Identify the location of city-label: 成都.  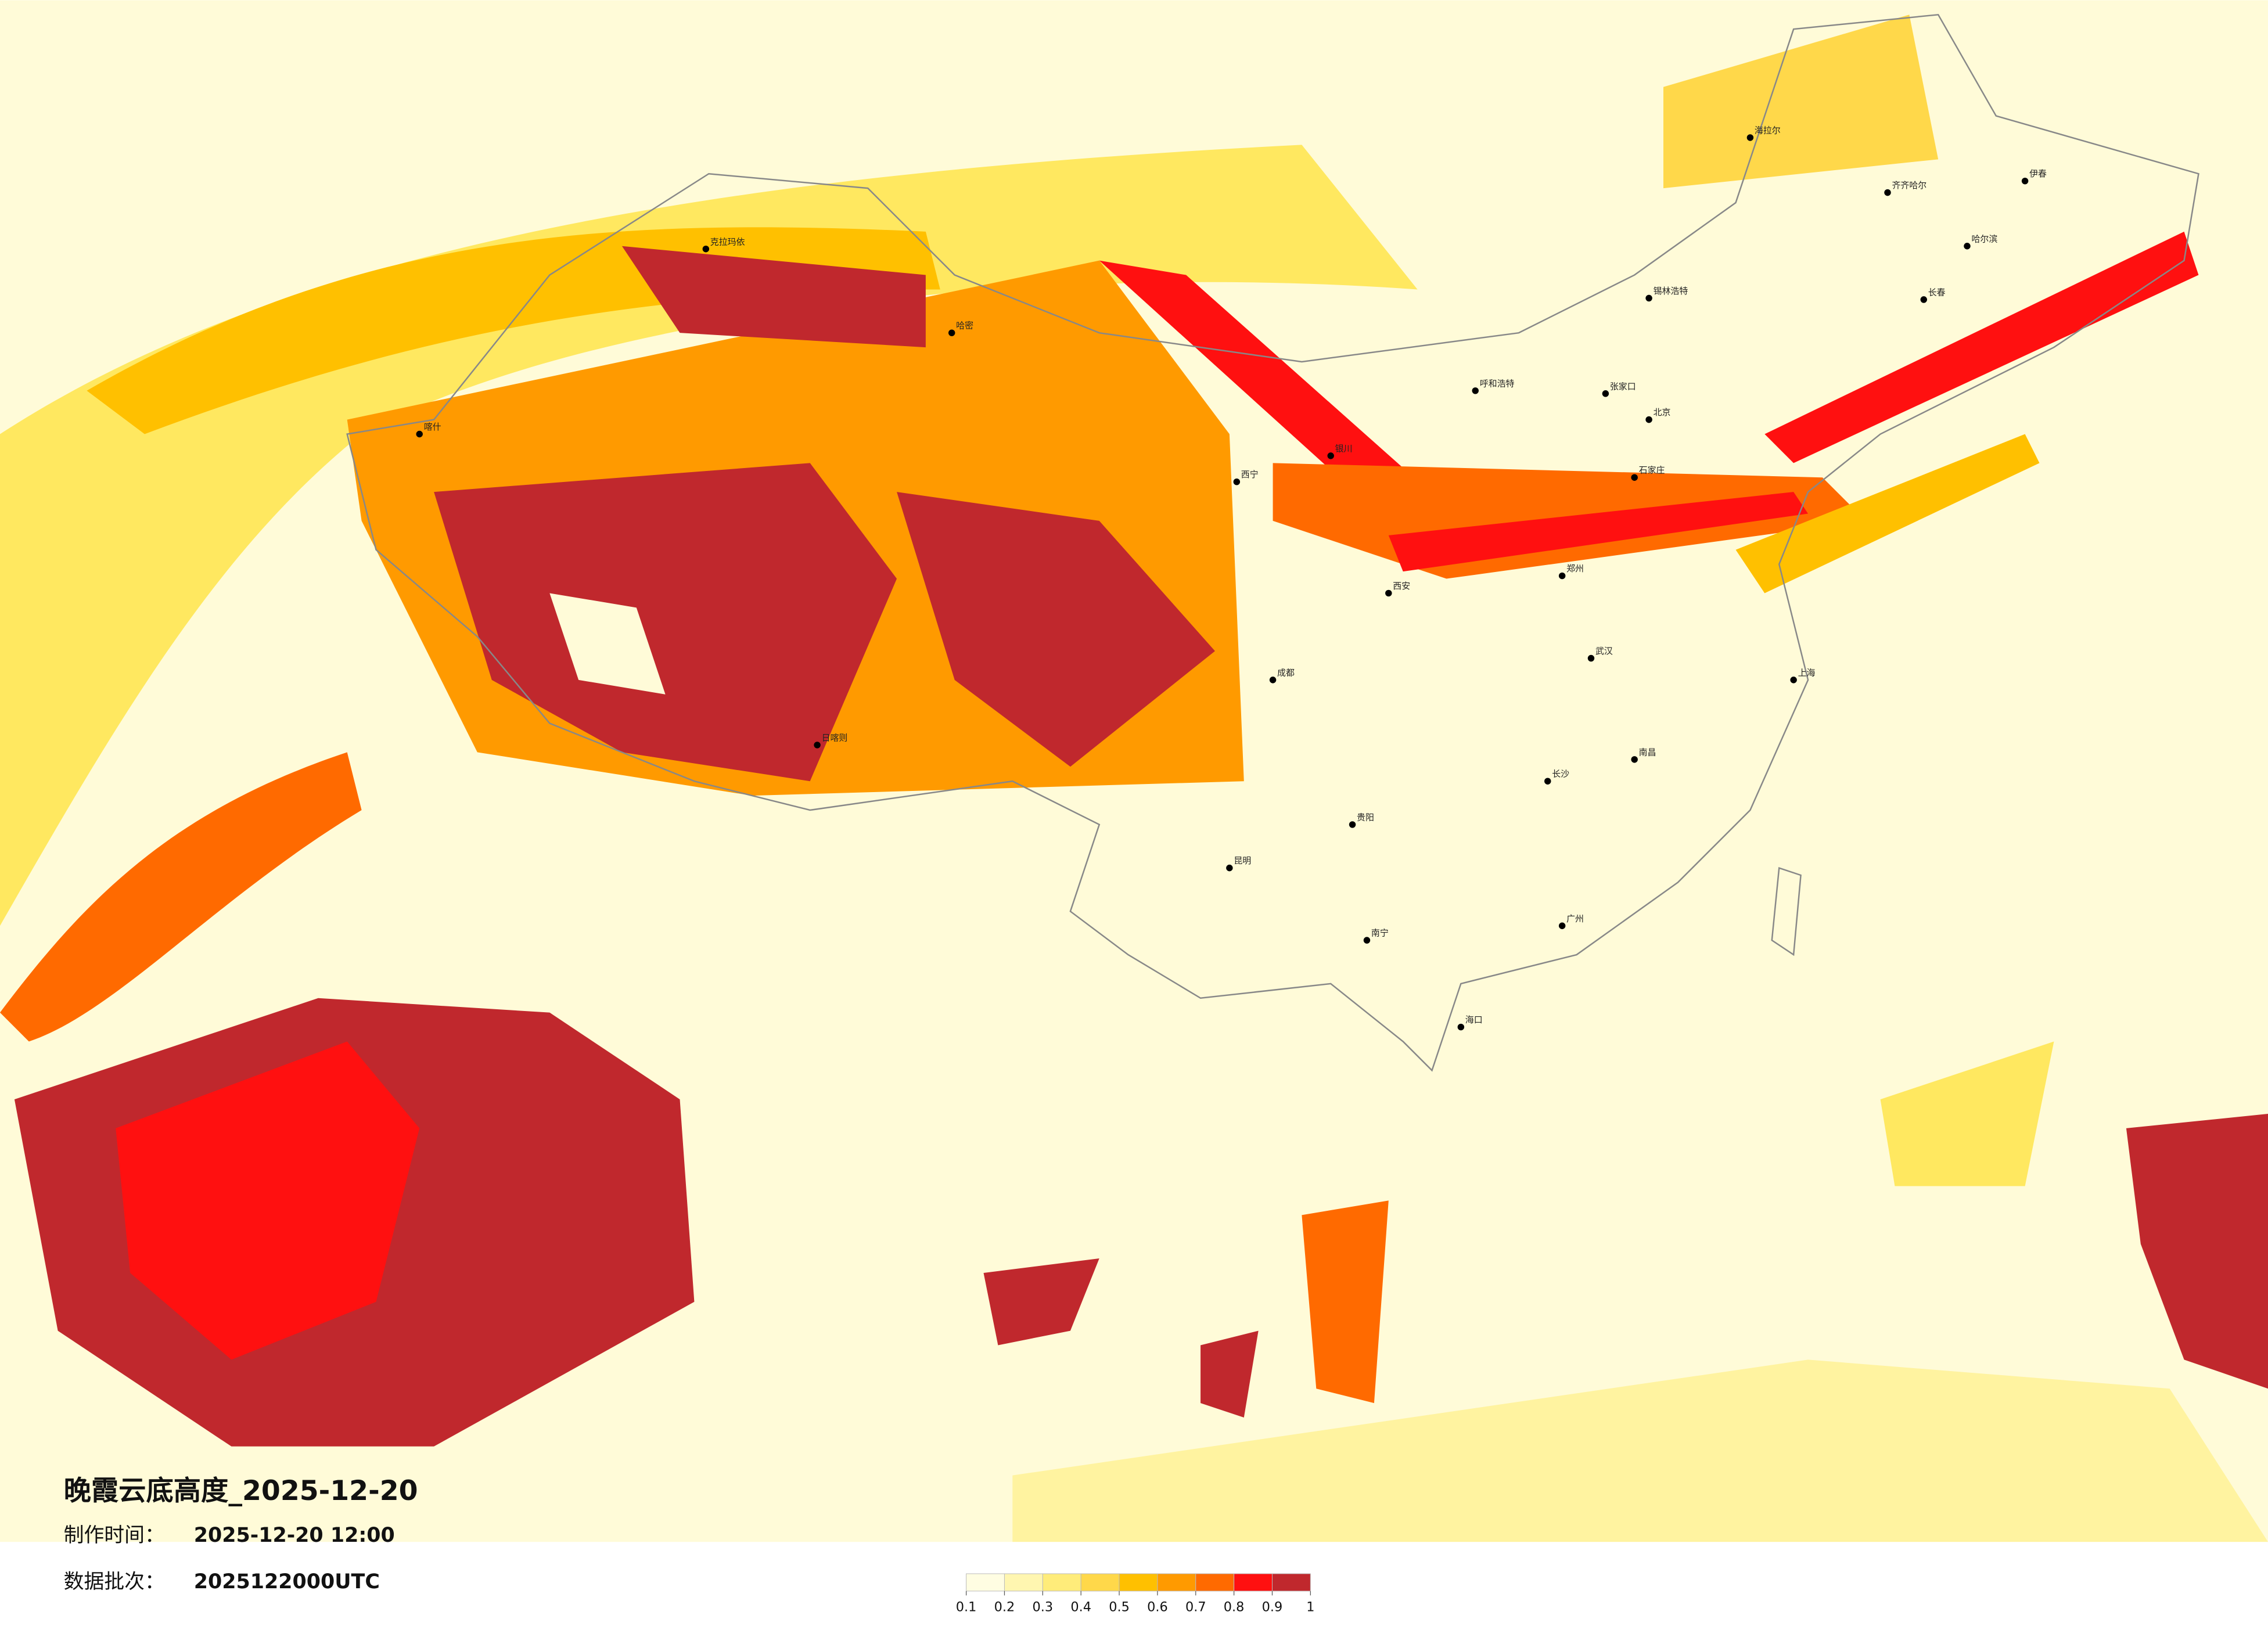
(1286, 672).